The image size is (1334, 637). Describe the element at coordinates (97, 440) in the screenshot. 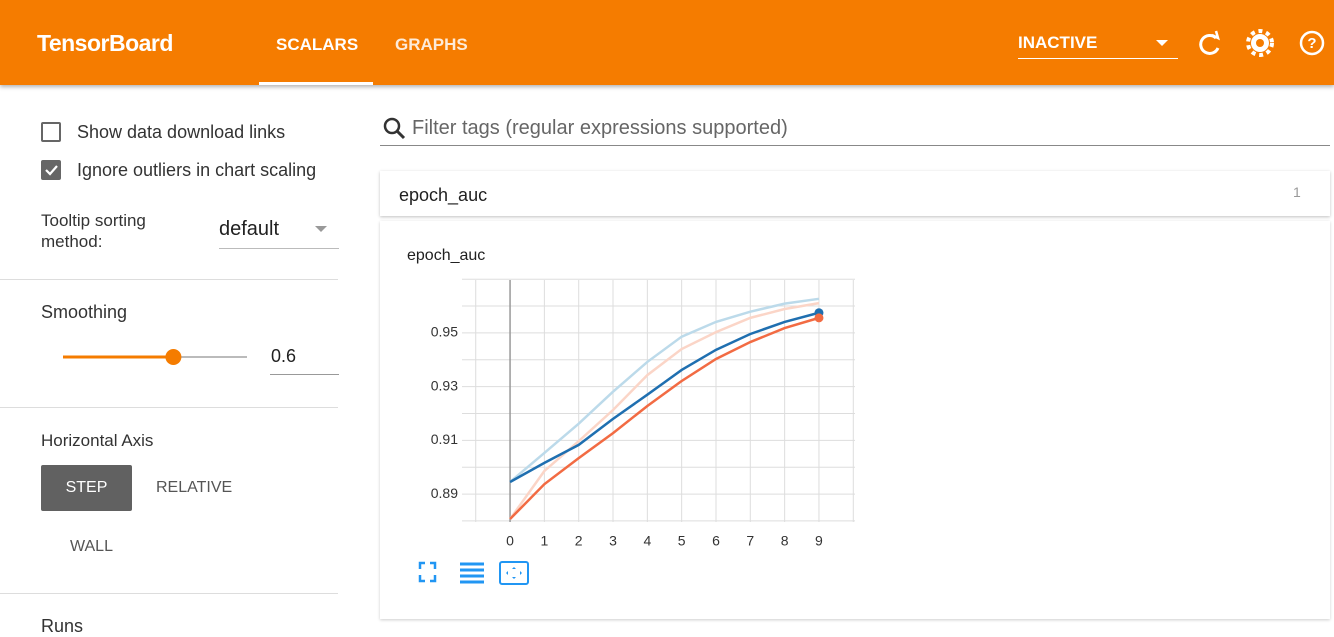

I see `axis-label: Horizontal Axis` at that location.